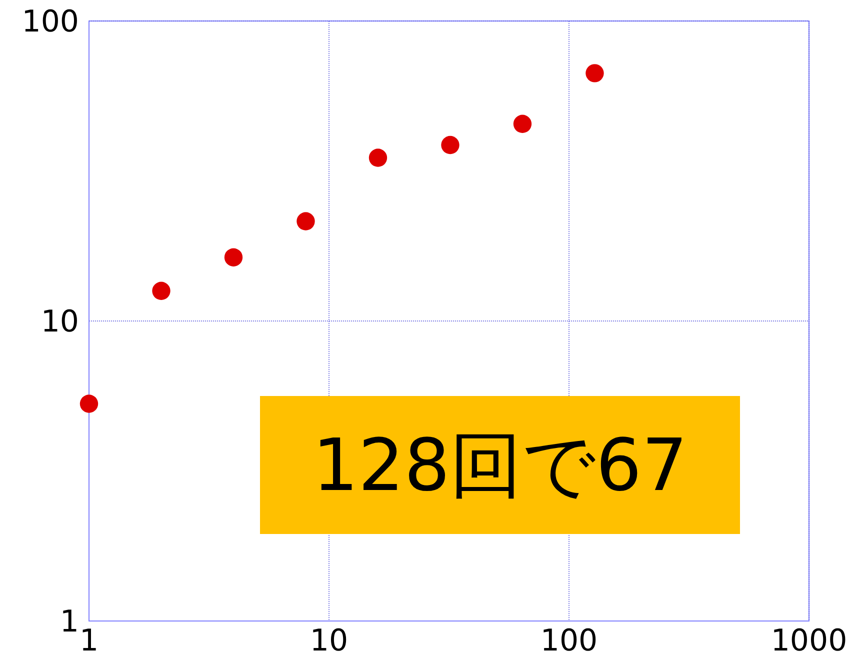 The image size is (863, 664). I want to click on y-tick-label: 100, so click(50, 22).